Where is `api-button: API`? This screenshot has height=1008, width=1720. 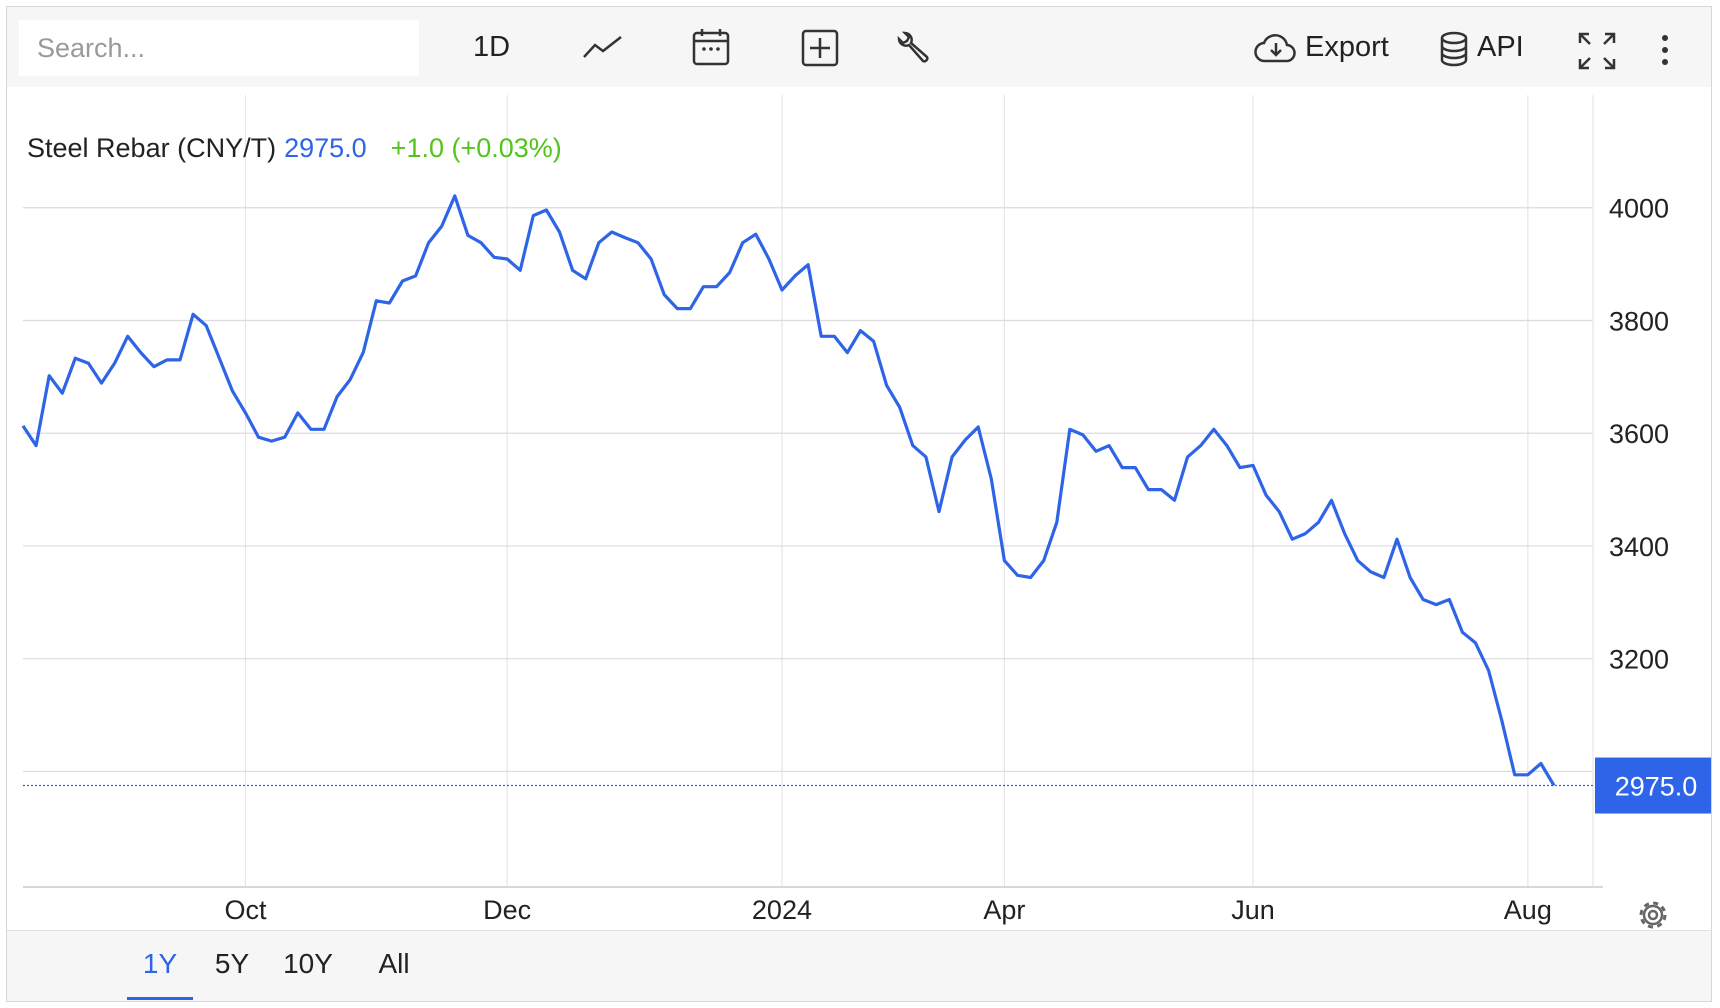 api-button: API is located at coordinates (1500, 47).